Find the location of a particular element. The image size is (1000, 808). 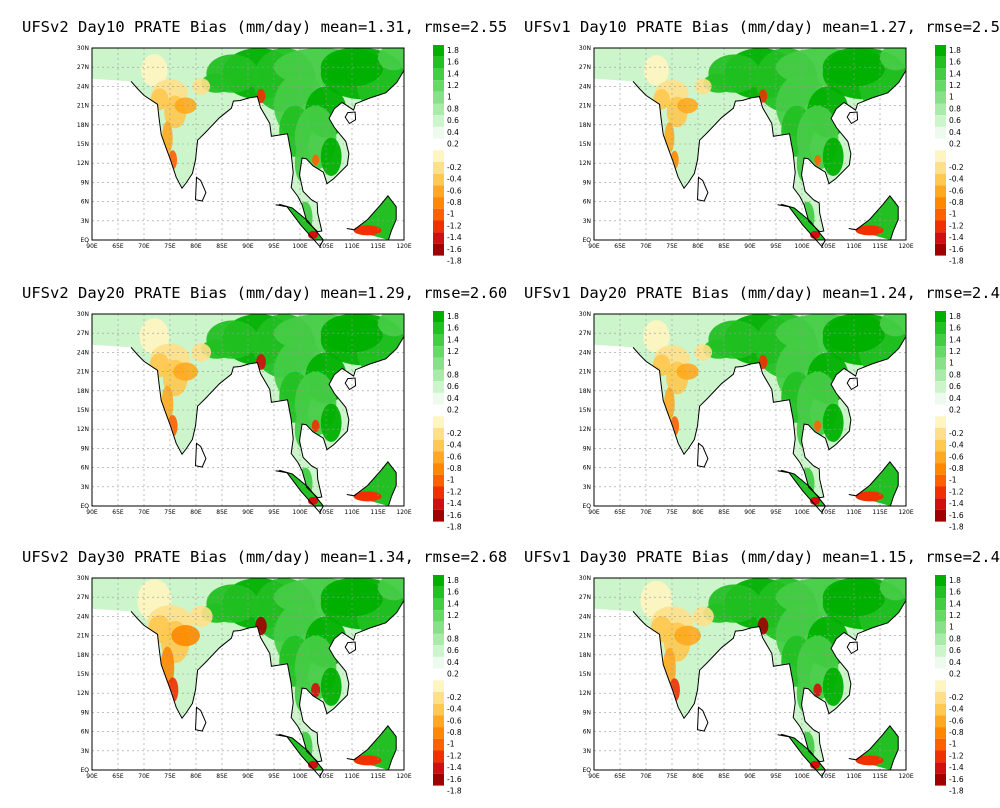

colorbar-label: -0.8 is located at coordinates (454, 202).